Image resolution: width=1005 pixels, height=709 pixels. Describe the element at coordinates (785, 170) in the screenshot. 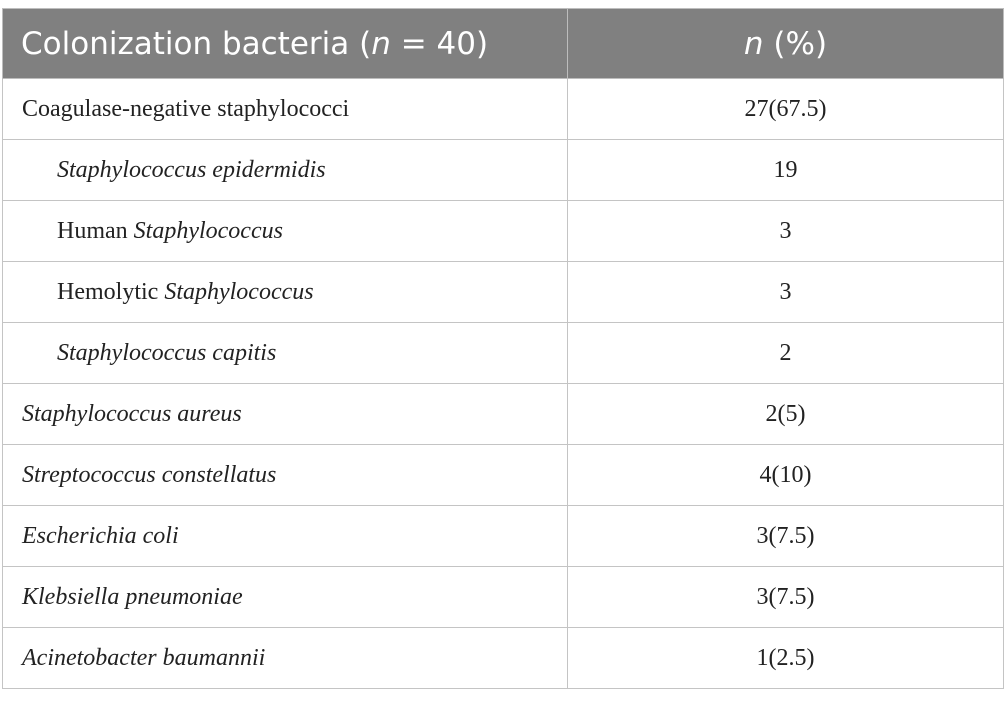

I see `value-cell: 19` at that location.